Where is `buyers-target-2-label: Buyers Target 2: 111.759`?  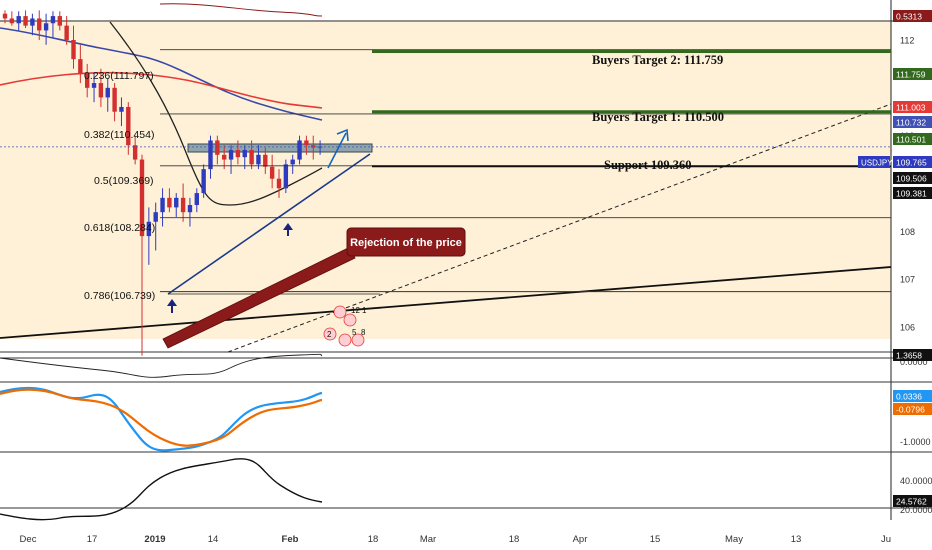
buyers-target-2-label: Buyers Target 2: 111.759 is located at coordinates (657, 60).